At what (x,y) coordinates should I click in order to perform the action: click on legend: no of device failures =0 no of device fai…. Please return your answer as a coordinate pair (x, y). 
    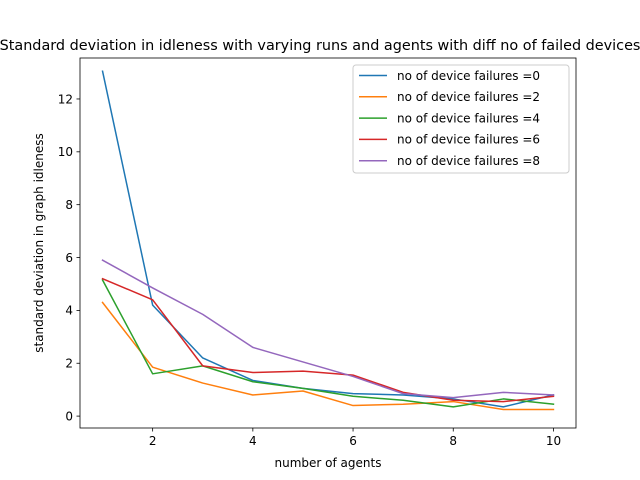
    Looking at the image, I should click on (461, 119).